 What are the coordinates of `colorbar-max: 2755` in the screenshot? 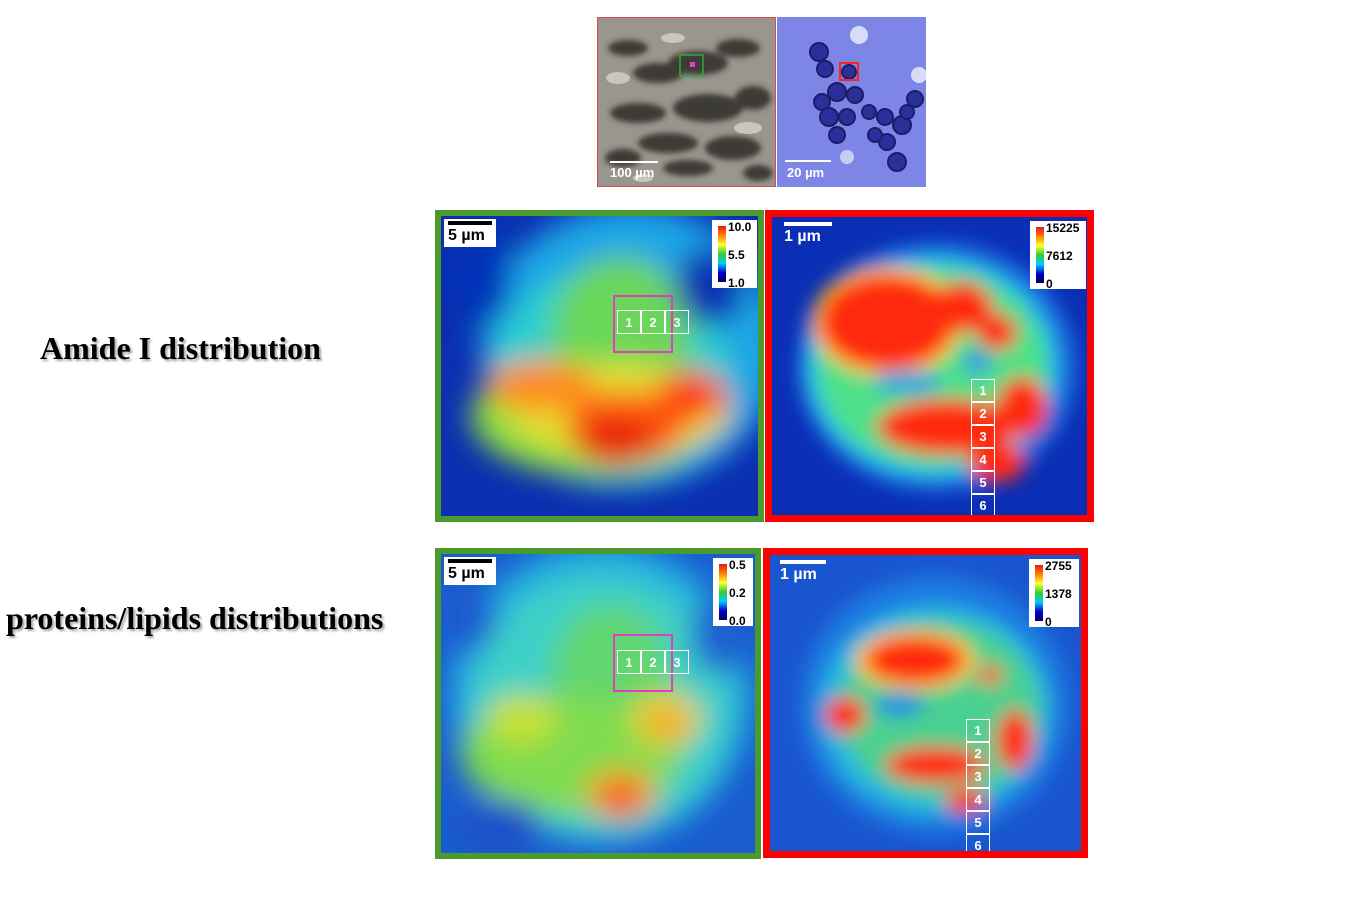 It's located at (1058, 566).